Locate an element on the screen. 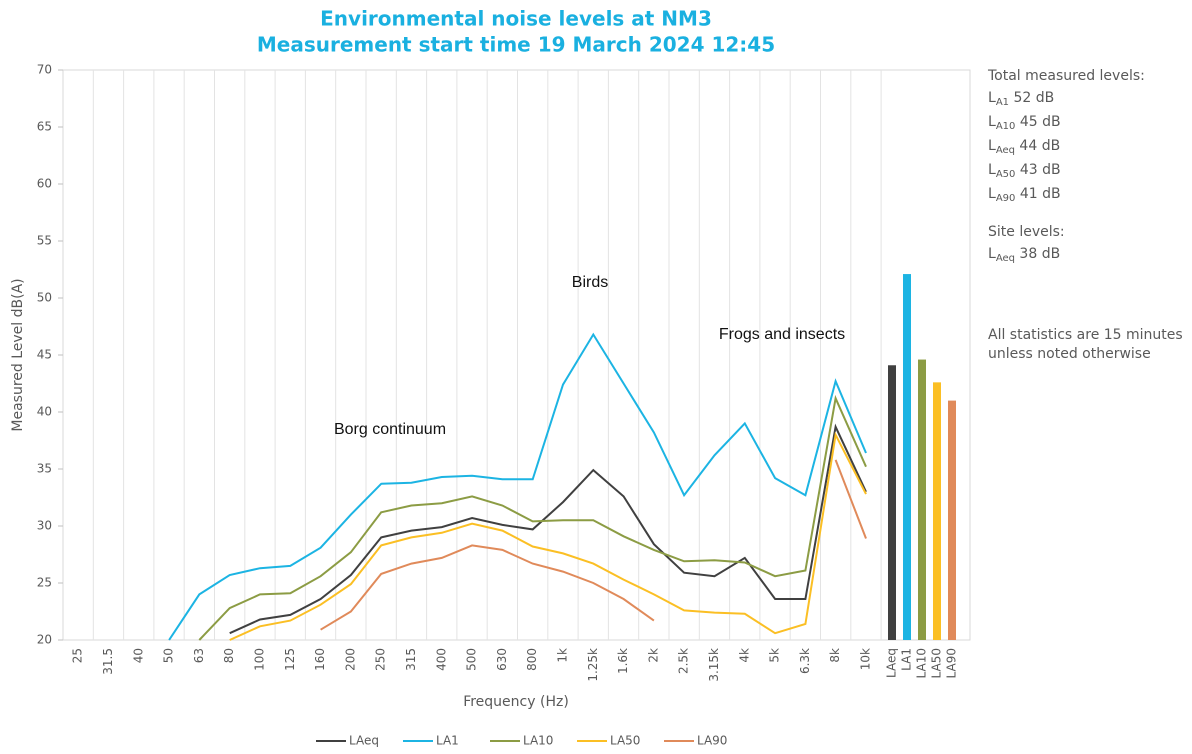 The image size is (1192, 754). x-tick-label: 4k is located at coordinates (744, 655).